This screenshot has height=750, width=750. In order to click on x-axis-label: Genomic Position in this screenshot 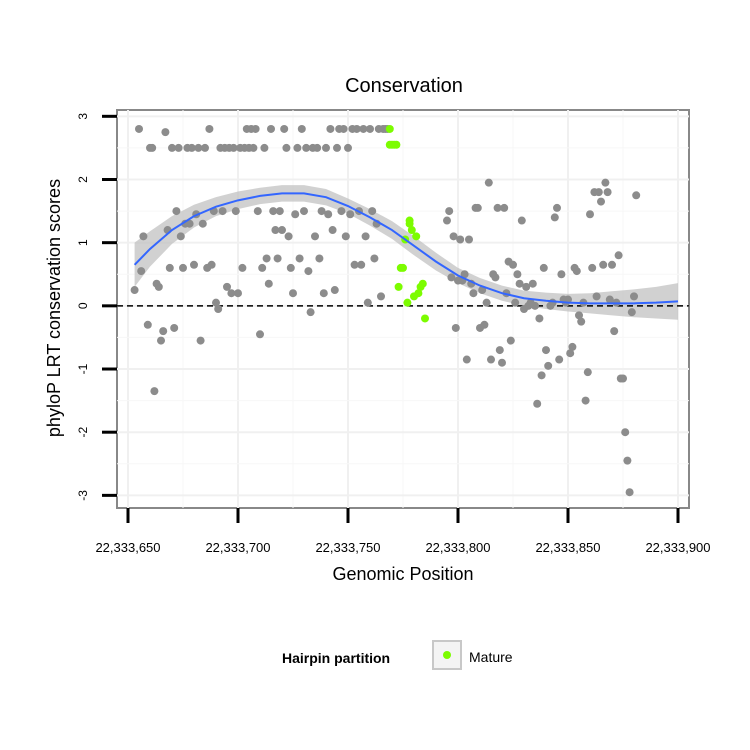, I will do `click(402, 574)`.